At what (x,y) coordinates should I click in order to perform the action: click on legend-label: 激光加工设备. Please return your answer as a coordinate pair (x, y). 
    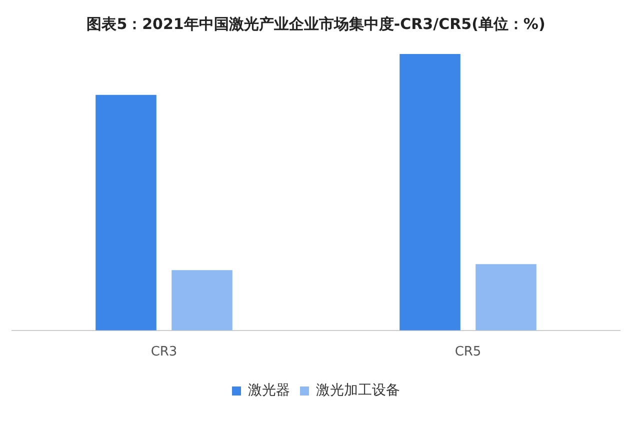
    Looking at the image, I should click on (358, 390).